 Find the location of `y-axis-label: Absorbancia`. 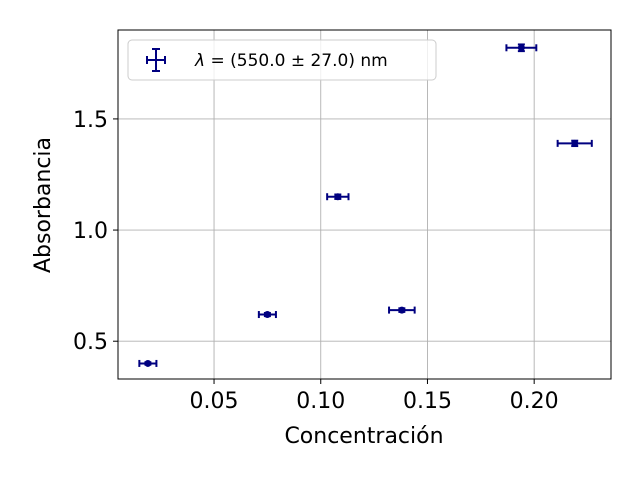

y-axis-label: Absorbancia is located at coordinates (43, 205).